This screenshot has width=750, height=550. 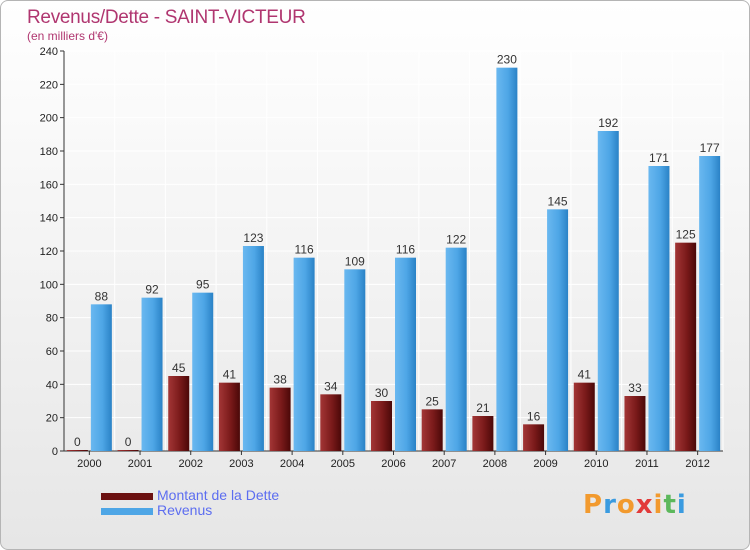 I want to click on data-label-revenus: 88, so click(x=102, y=296).